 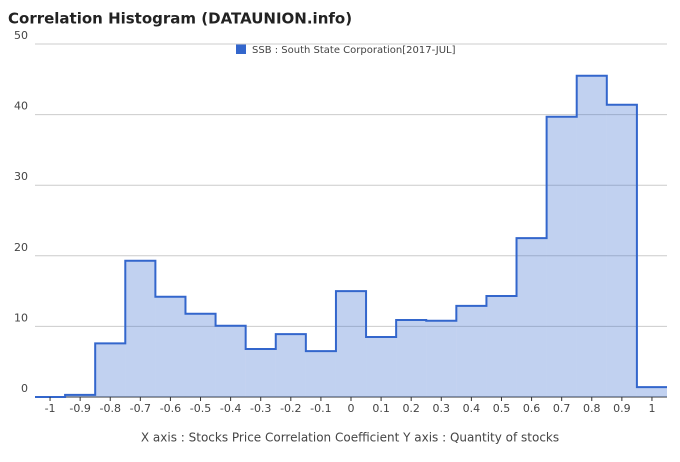 I want to click on x-tick-label: 0.1, so click(x=381, y=408).